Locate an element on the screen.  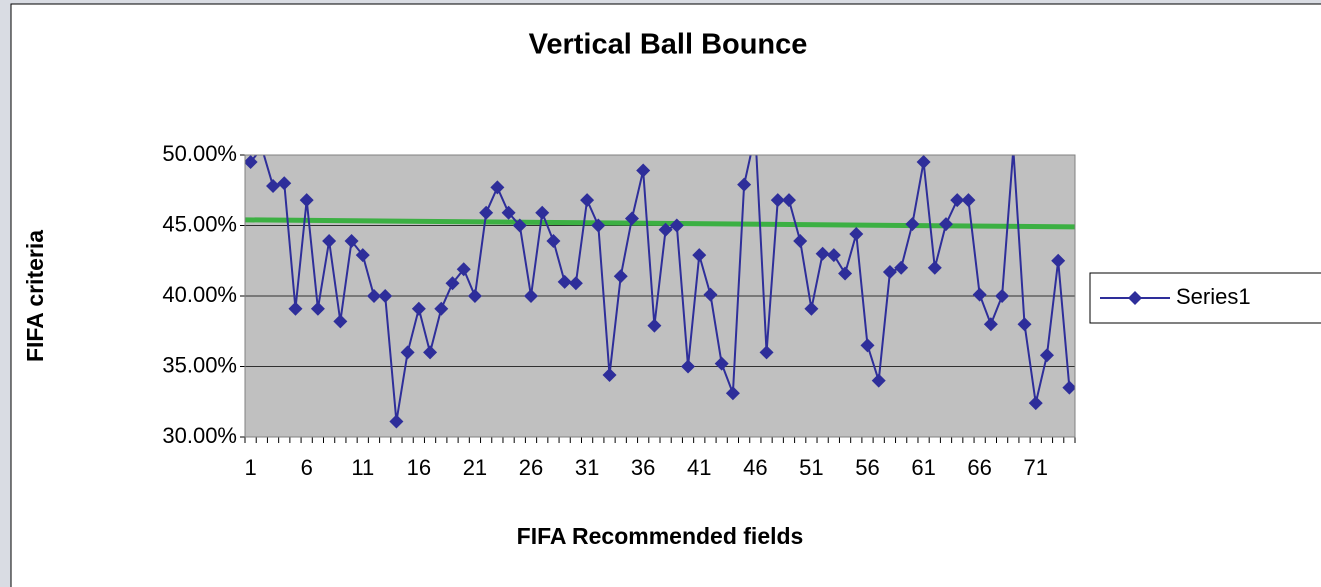
x-tick-label: 41 is located at coordinates (699, 467).